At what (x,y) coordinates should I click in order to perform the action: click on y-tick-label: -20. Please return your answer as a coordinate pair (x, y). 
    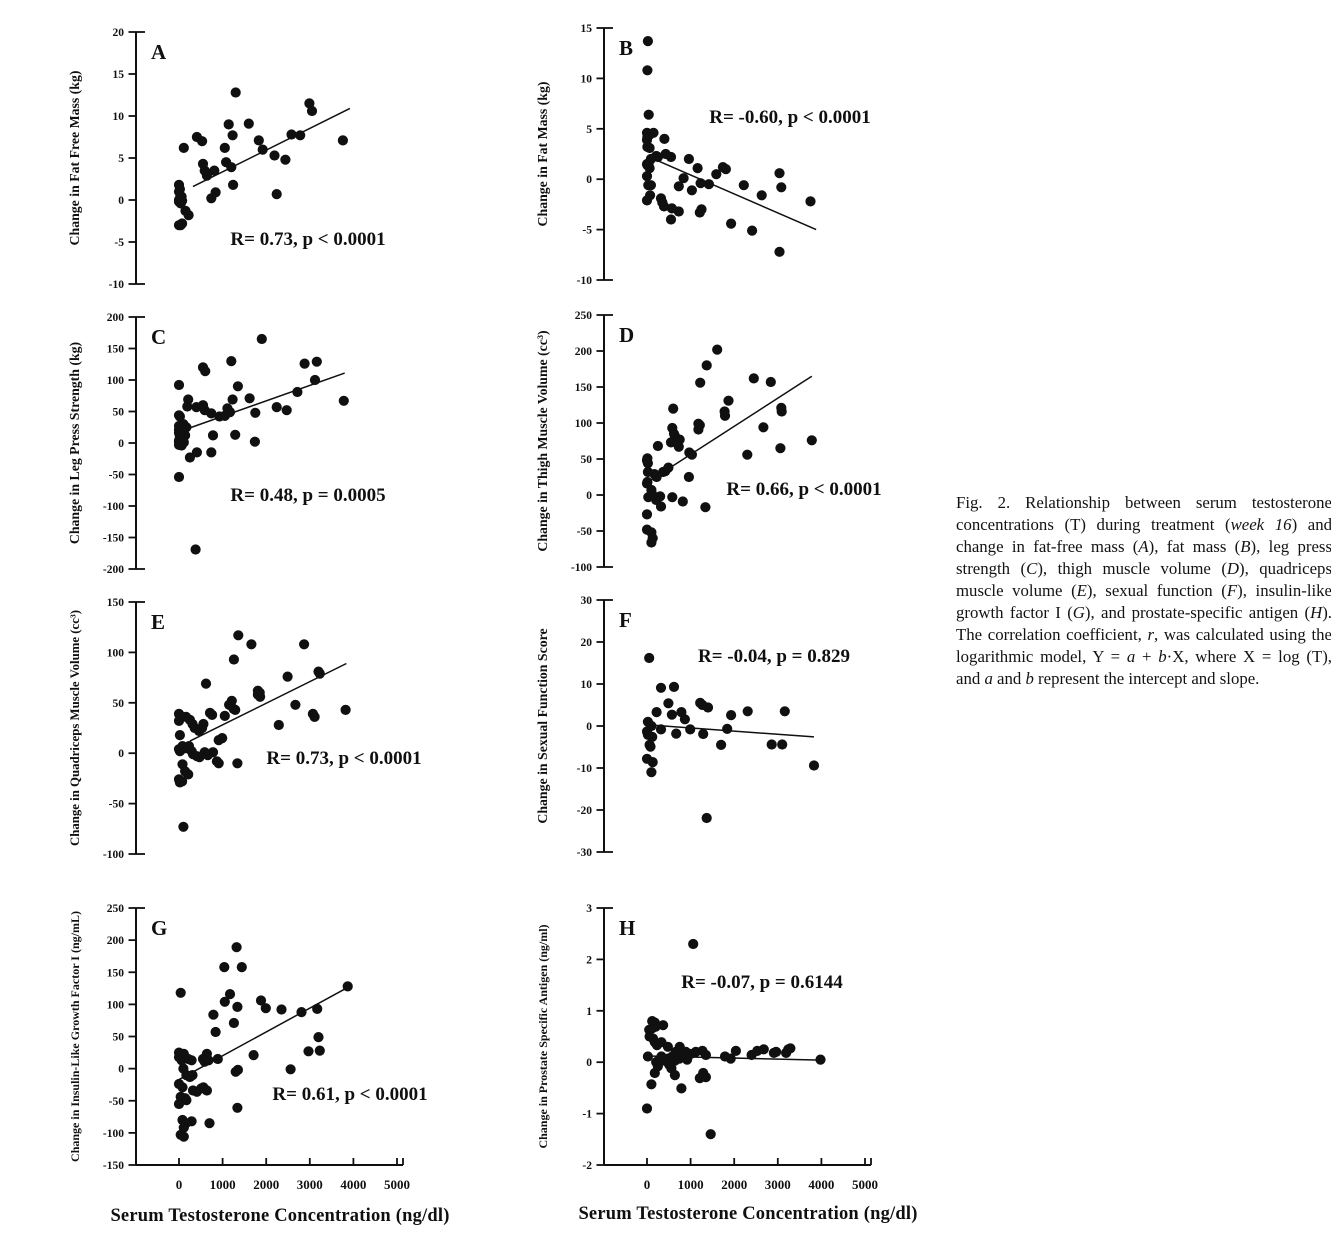
    Looking at the image, I should click on (585, 811).